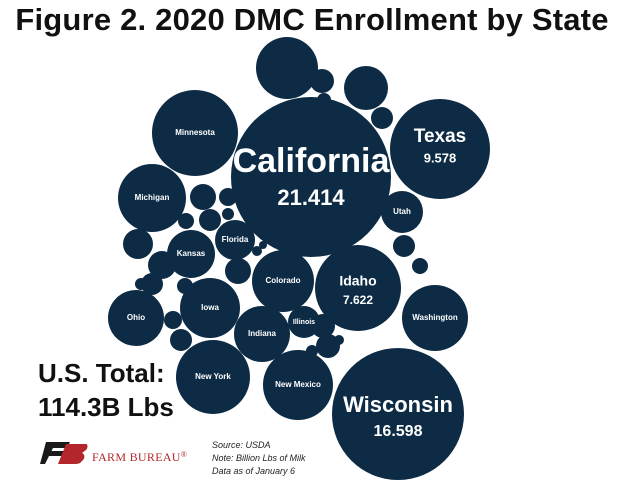 Image resolution: width=624 pixels, height=492 pixels. I want to click on brand-registered-mark: ®, so click(184, 454).